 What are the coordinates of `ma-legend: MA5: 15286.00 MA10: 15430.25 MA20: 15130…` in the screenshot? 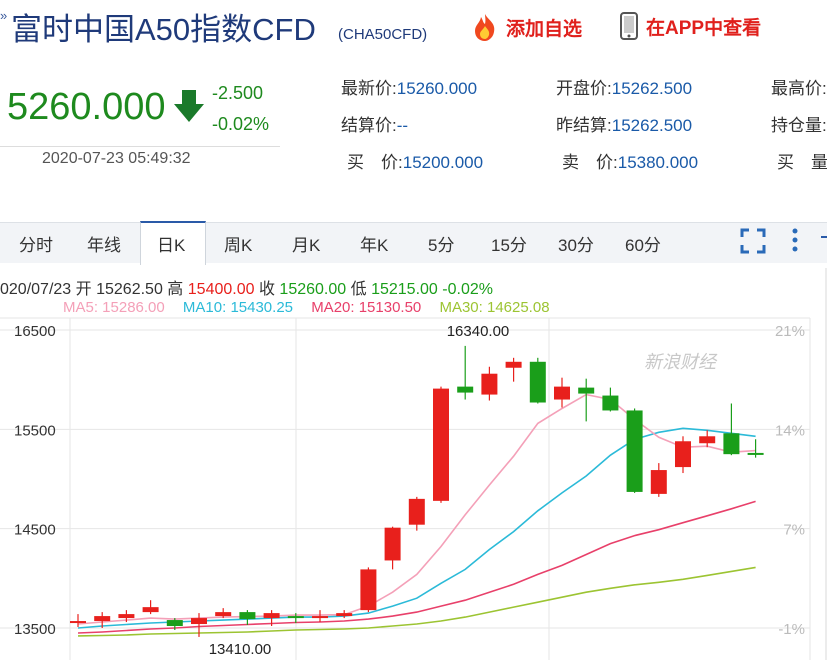 It's located at (313, 307).